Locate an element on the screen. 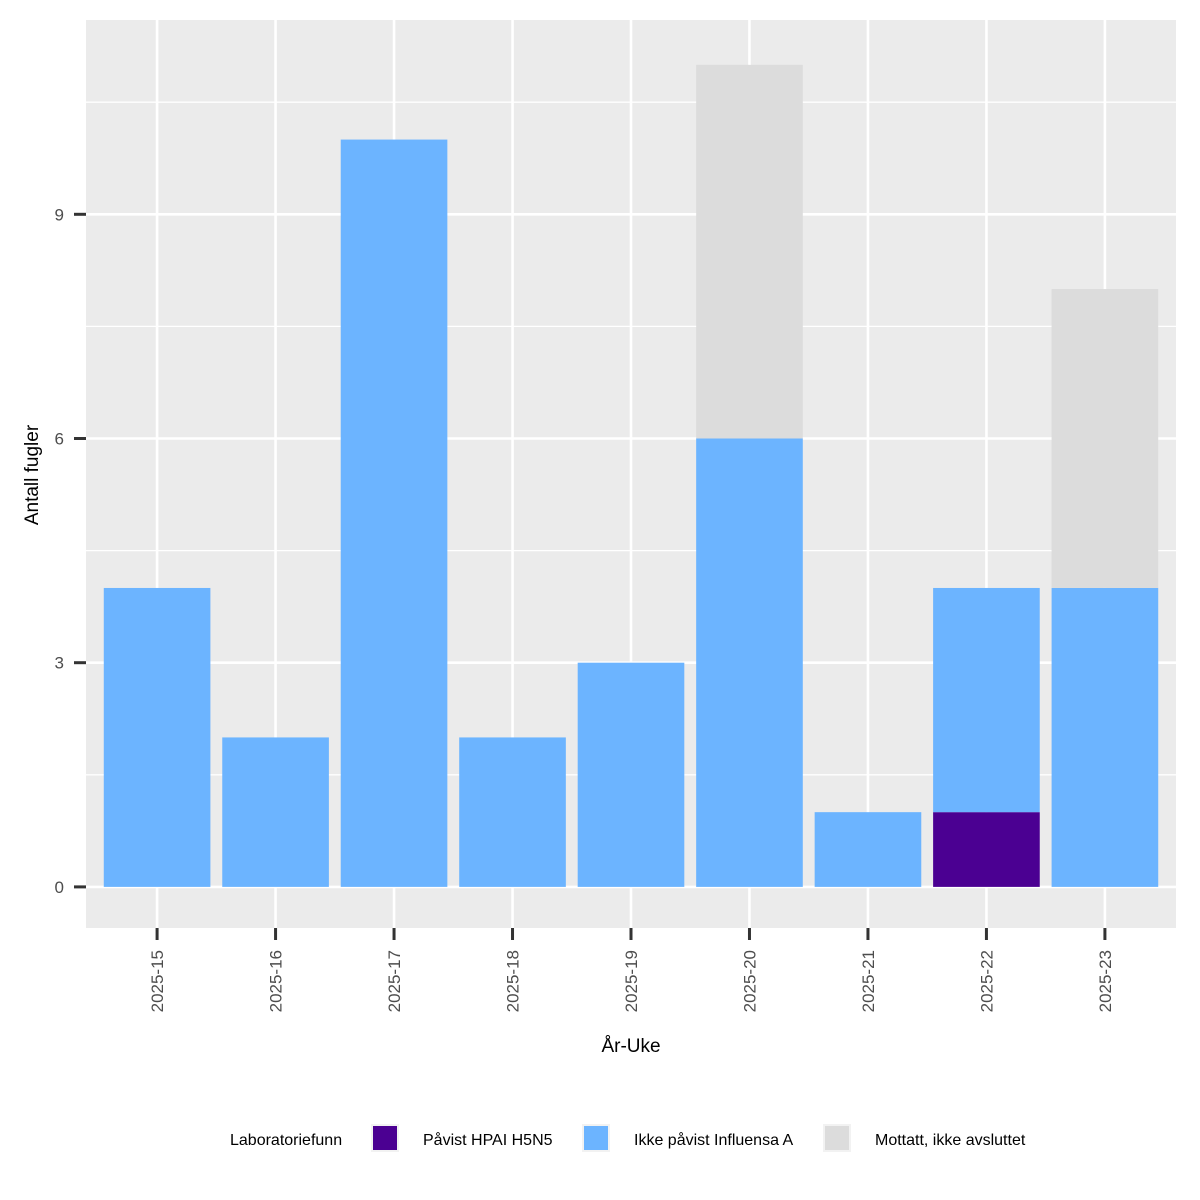 This screenshot has height=1200, width=1200. legend-label: Mottatt, ikke avsluttet is located at coordinates (950, 1140).